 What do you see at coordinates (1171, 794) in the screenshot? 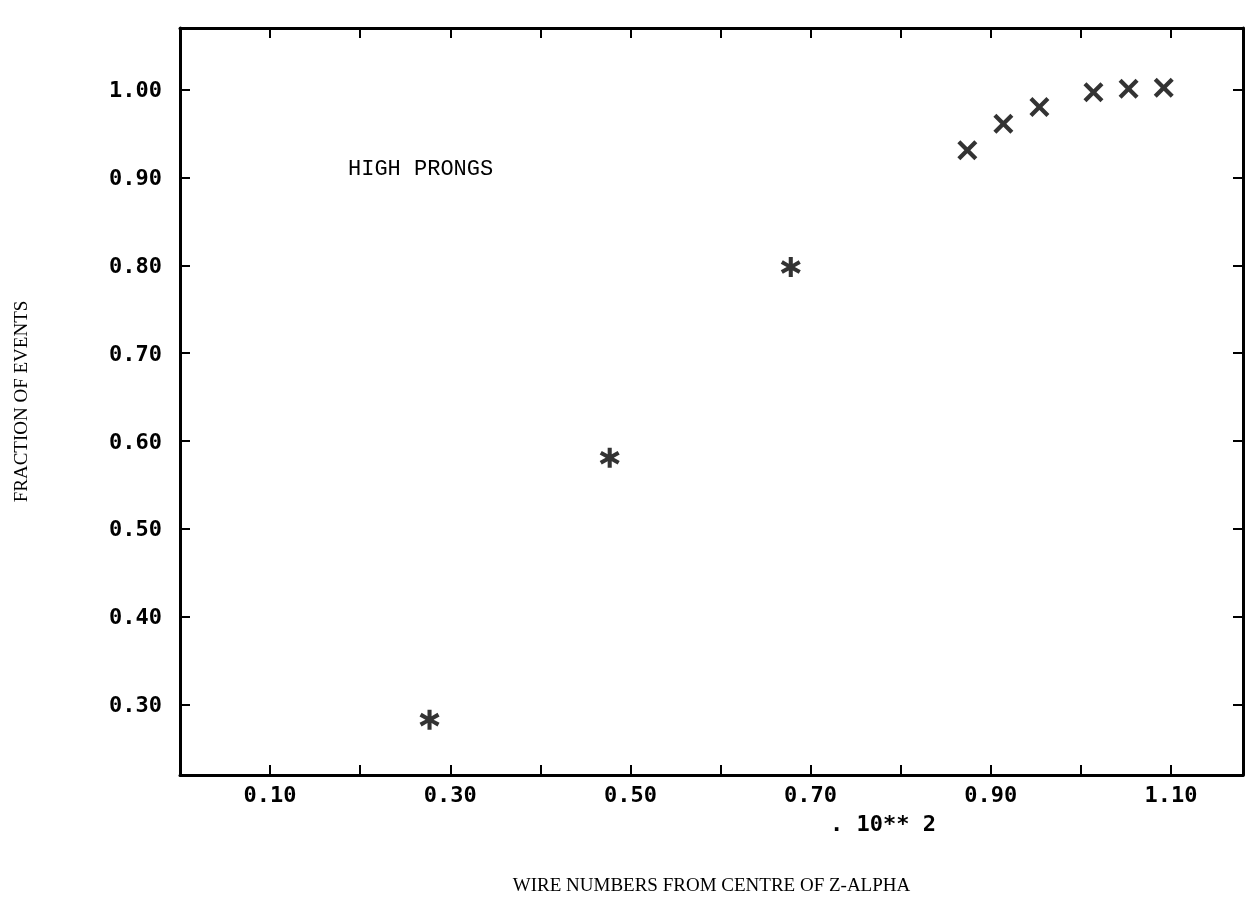
I see `x-tick-label: 1.10` at bounding box center [1171, 794].